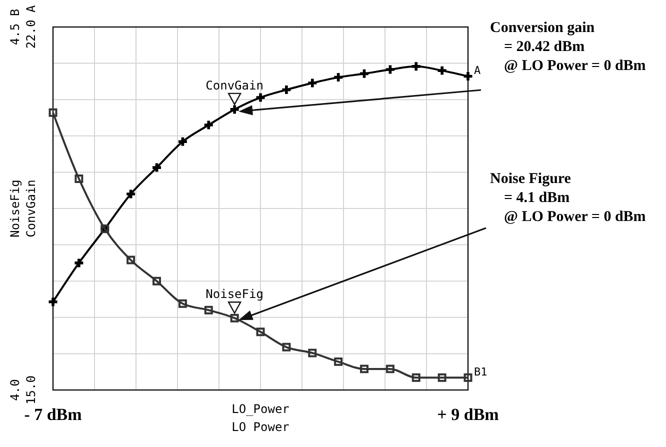 The height and width of the screenshot is (447, 666). What do you see at coordinates (31, 209) in the screenshot?
I see `y2-axis-title: ConvGain` at bounding box center [31, 209].